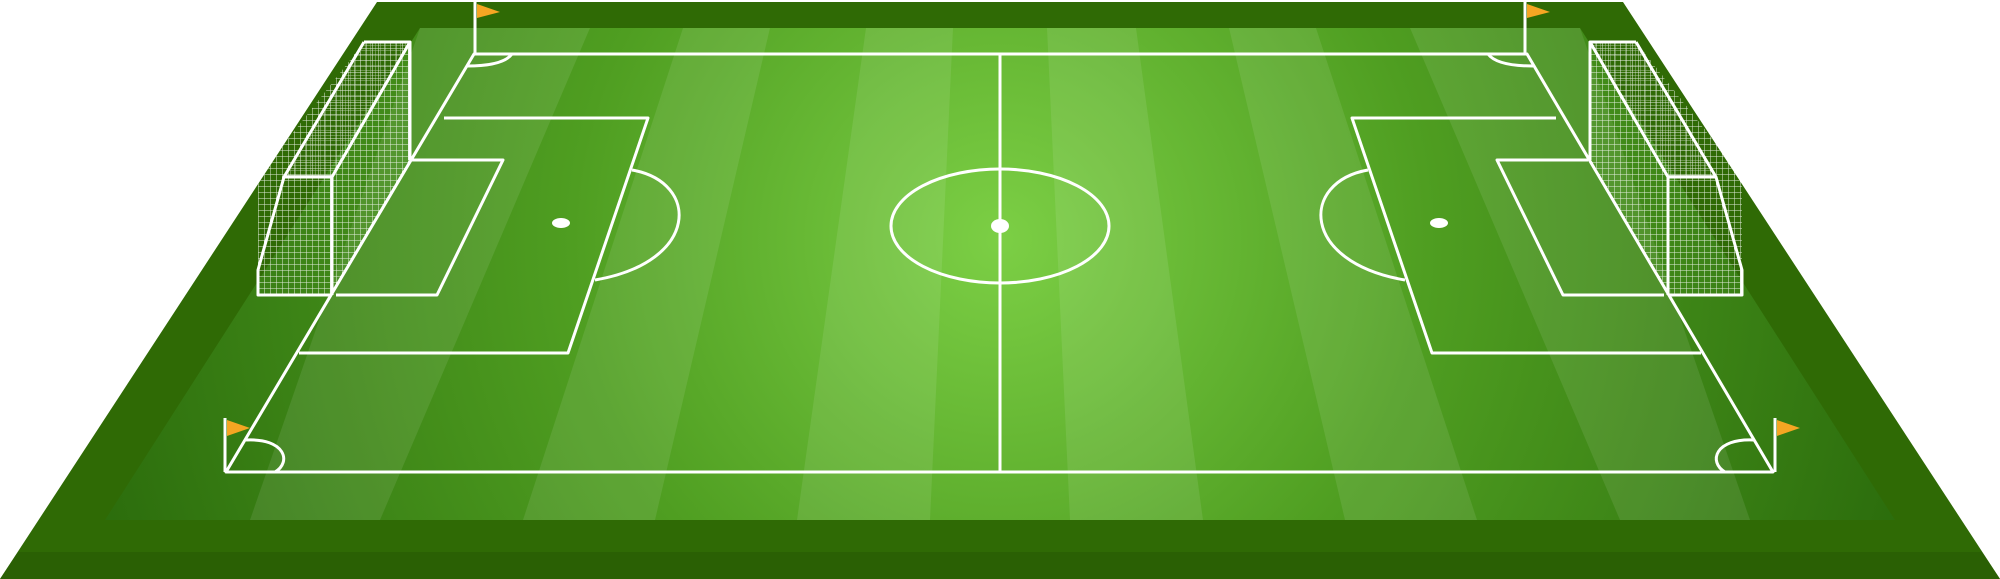 This screenshot has height=579, width=2000. I want to click on right-goal, so click(1666, 168).